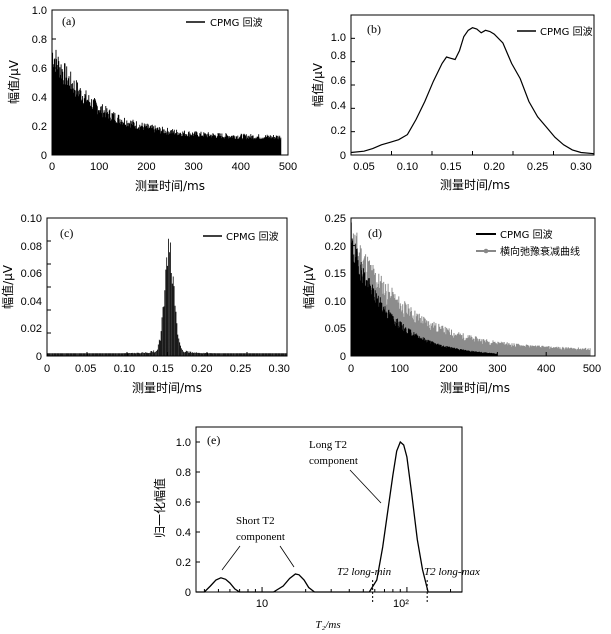 The height and width of the screenshot is (634, 611). Describe the element at coordinates (537, 167) in the screenshot. I see `xtick-b-025: 0.25` at that location.